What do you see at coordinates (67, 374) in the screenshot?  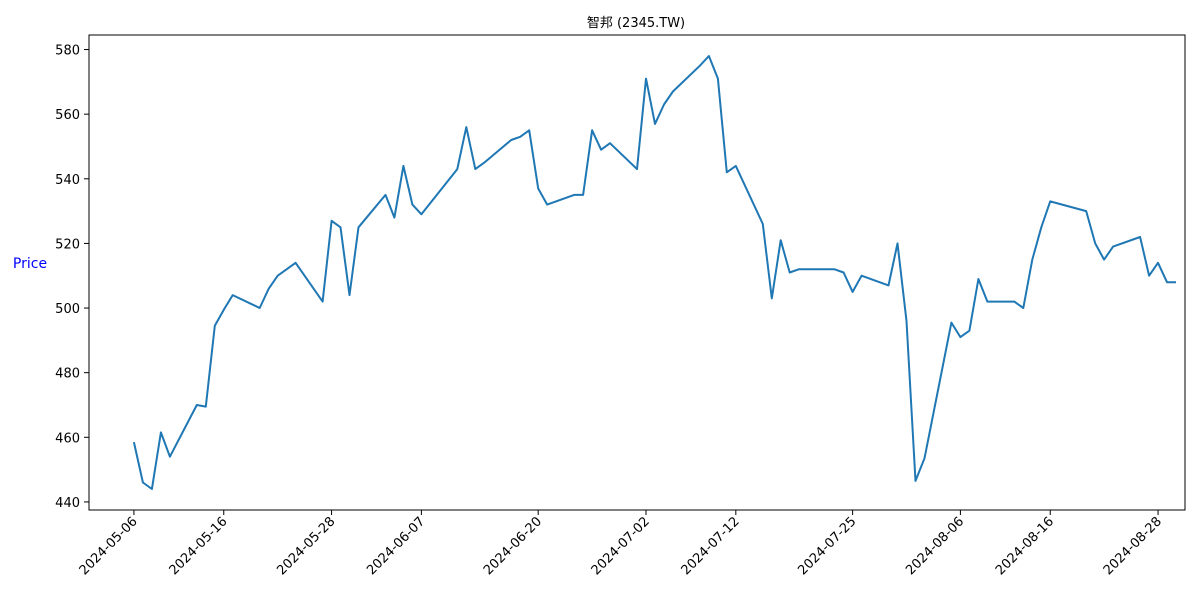 I see `y-tick-label: 480` at bounding box center [67, 374].